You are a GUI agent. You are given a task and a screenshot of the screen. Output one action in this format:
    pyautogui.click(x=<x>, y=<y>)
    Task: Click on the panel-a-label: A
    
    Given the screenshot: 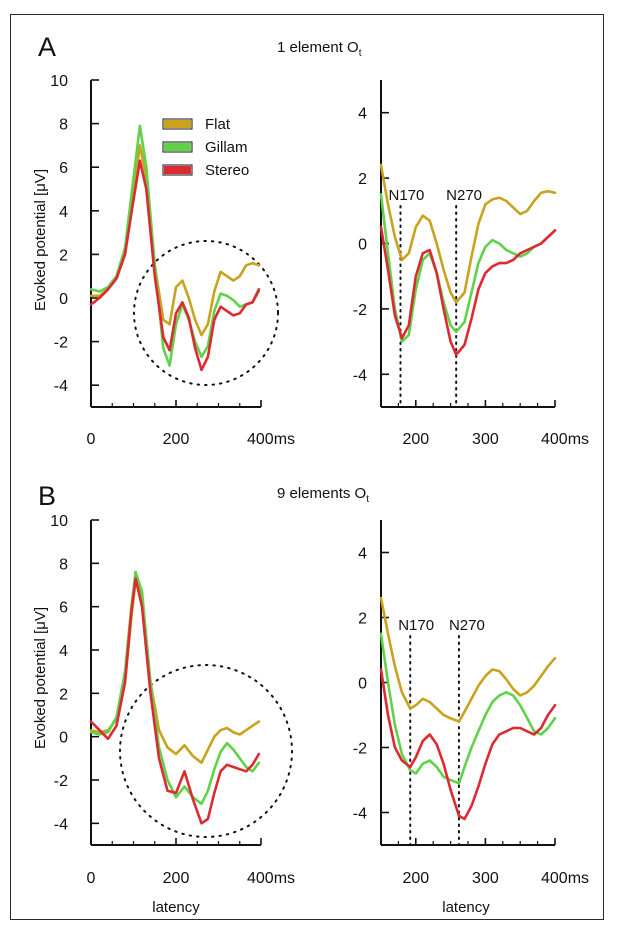 What is the action you would take?
    pyautogui.click(x=47, y=47)
    